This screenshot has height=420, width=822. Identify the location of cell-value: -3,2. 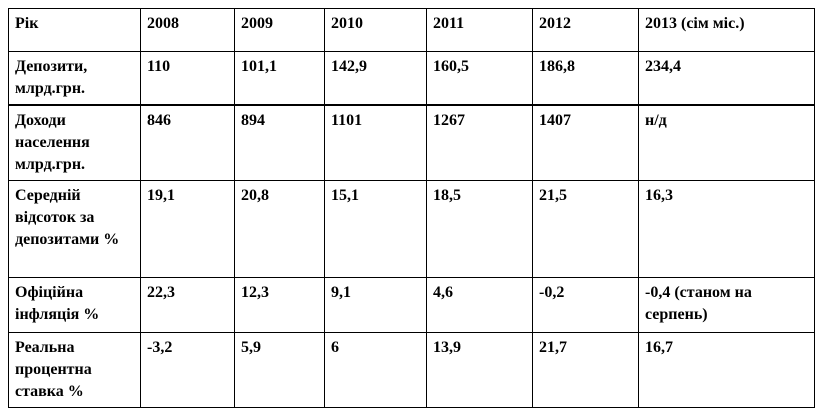
(187, 370).